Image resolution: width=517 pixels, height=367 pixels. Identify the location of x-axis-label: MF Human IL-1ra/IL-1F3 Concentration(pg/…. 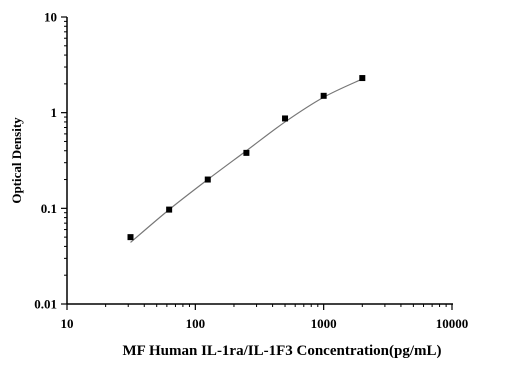
(281, 351).